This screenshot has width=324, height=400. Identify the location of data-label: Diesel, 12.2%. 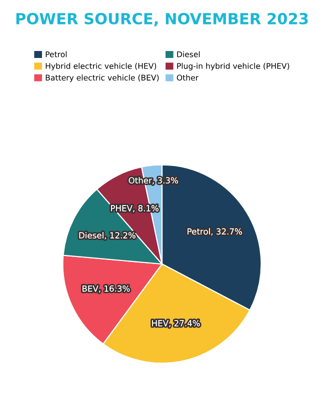
(107, 236).